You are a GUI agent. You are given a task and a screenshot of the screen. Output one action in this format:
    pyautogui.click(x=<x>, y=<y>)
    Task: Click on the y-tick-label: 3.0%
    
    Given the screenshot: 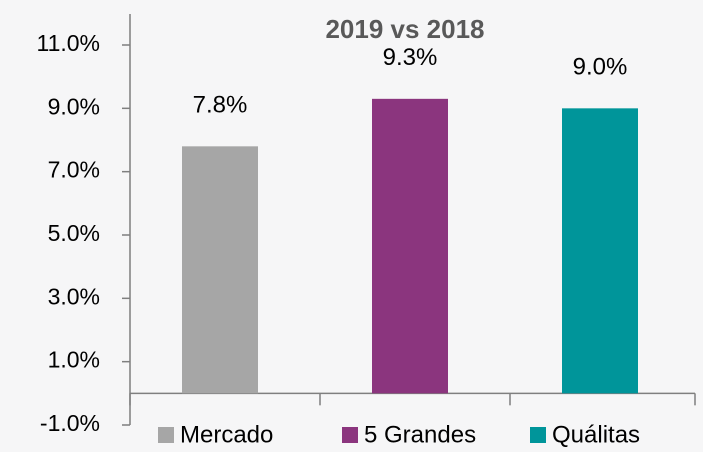 What is the action you would take?
    pyautogui.click(x=74, y=296)
    